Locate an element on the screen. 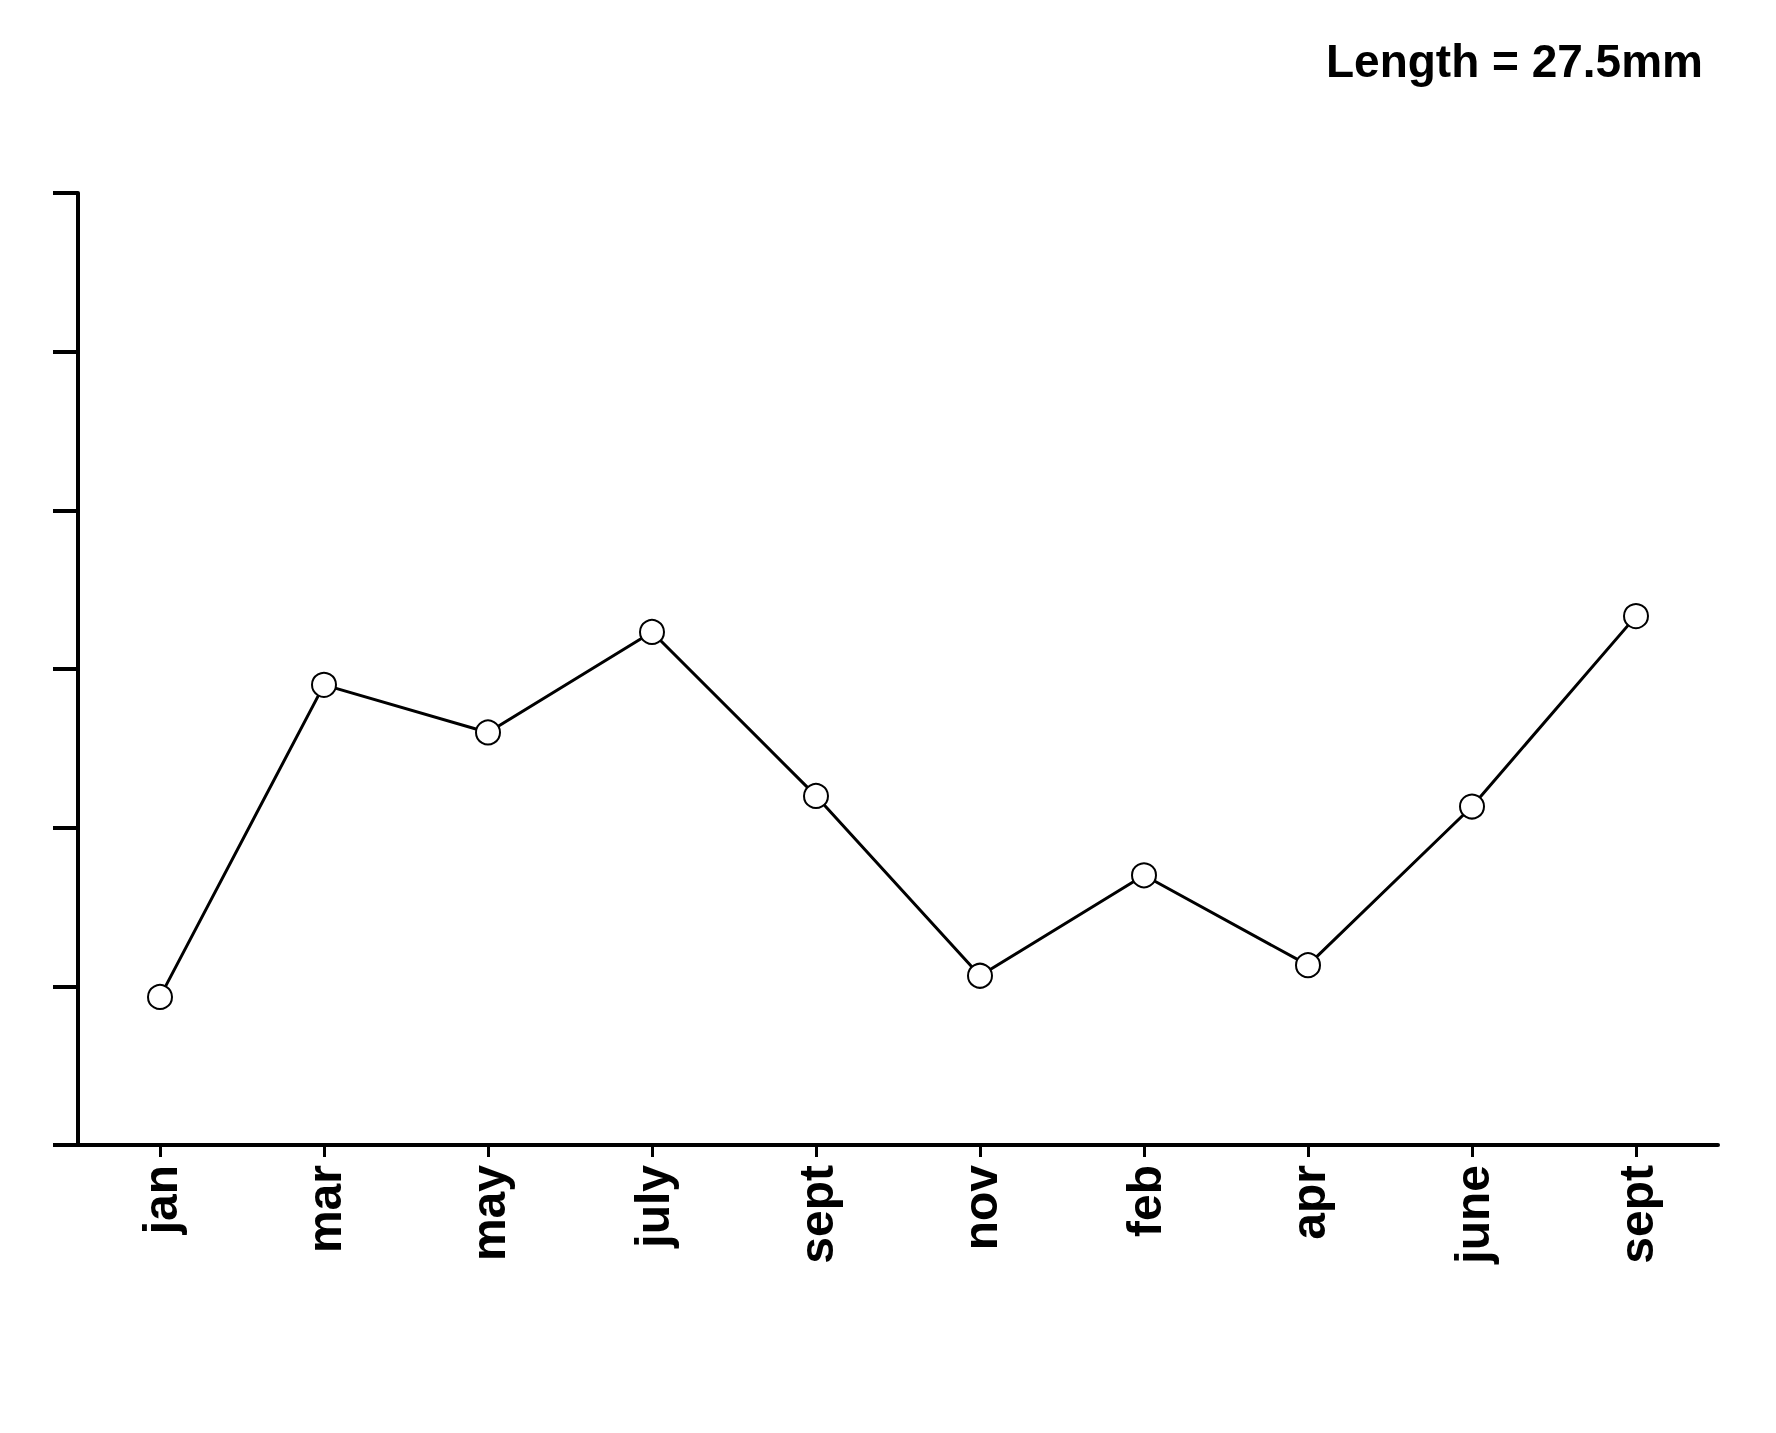 Image resolution: width=1776 pixels, height=1433 pixels. x-tick-label: nov is located at coordinates (980, 1207).